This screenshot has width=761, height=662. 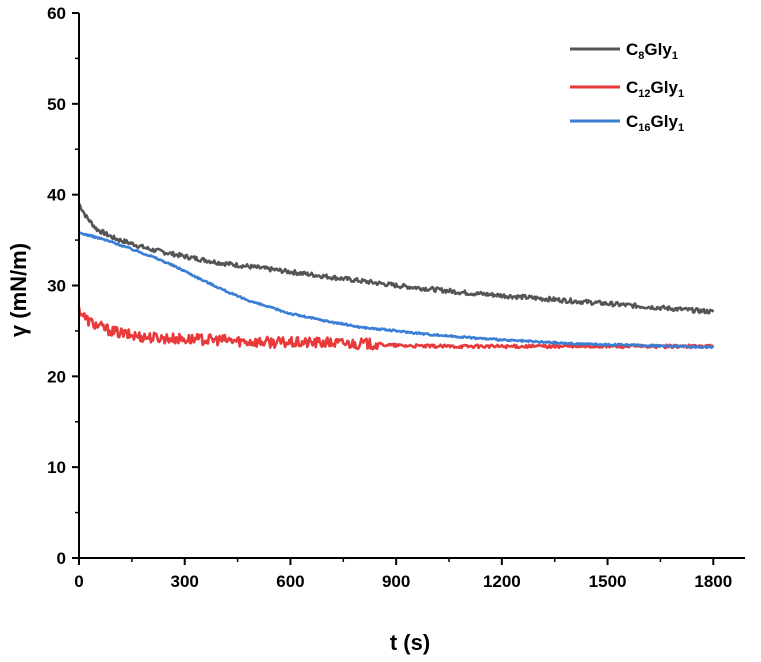 What do you see at coordinates (56, 376) in the screenshot?
I see `y-tick-label: 20` at bounding box center [56, 376].